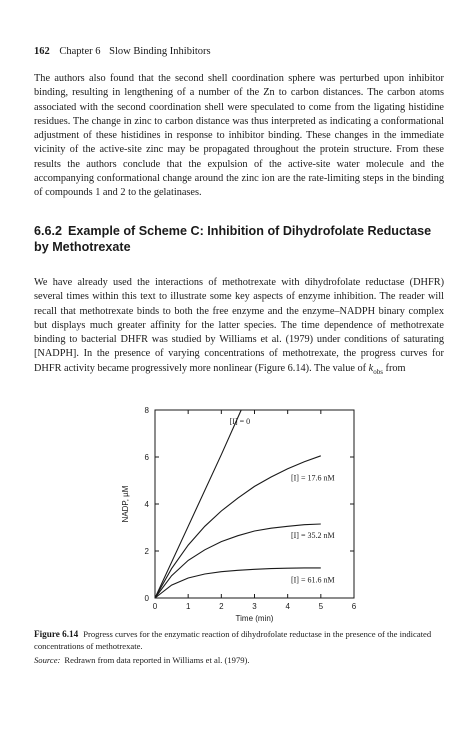 Image resolution: width=474 pixels, height=730 pixels. What do you see at coordinates (47, 660) in the screenshot?
I see `source-label: Source:` at bounding box center [47, 660].